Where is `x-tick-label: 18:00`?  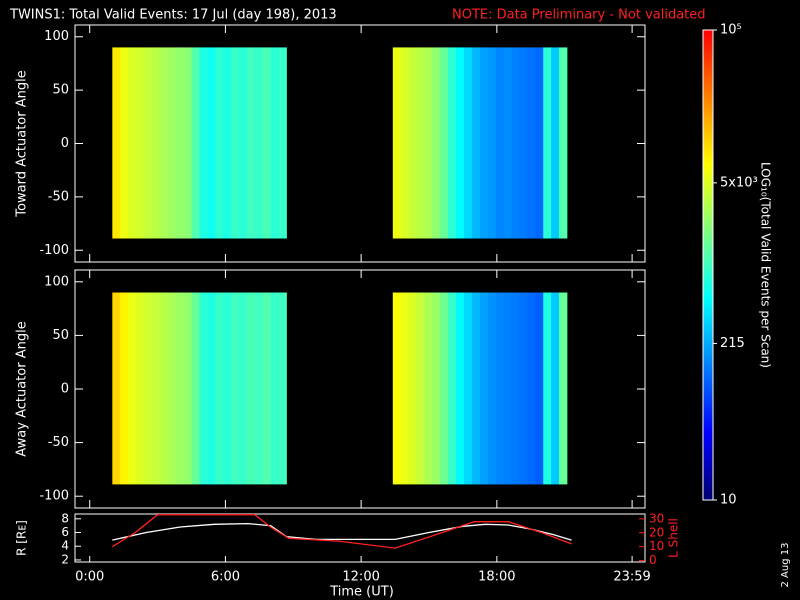 x-tick-label: 18:00 is located at coordinates (496, 577).